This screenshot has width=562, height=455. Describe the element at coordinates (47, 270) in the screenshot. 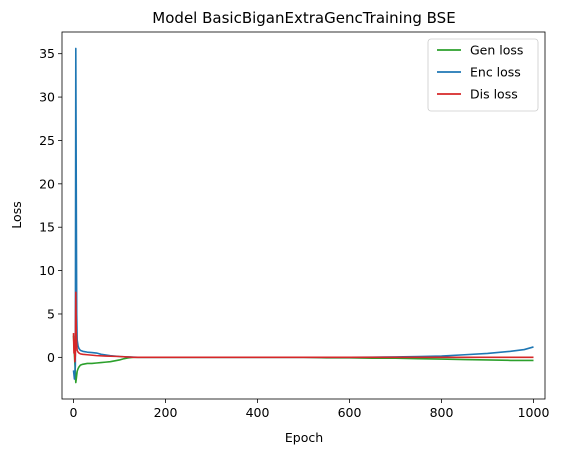

I see `y-tick-label: 10` at that location.